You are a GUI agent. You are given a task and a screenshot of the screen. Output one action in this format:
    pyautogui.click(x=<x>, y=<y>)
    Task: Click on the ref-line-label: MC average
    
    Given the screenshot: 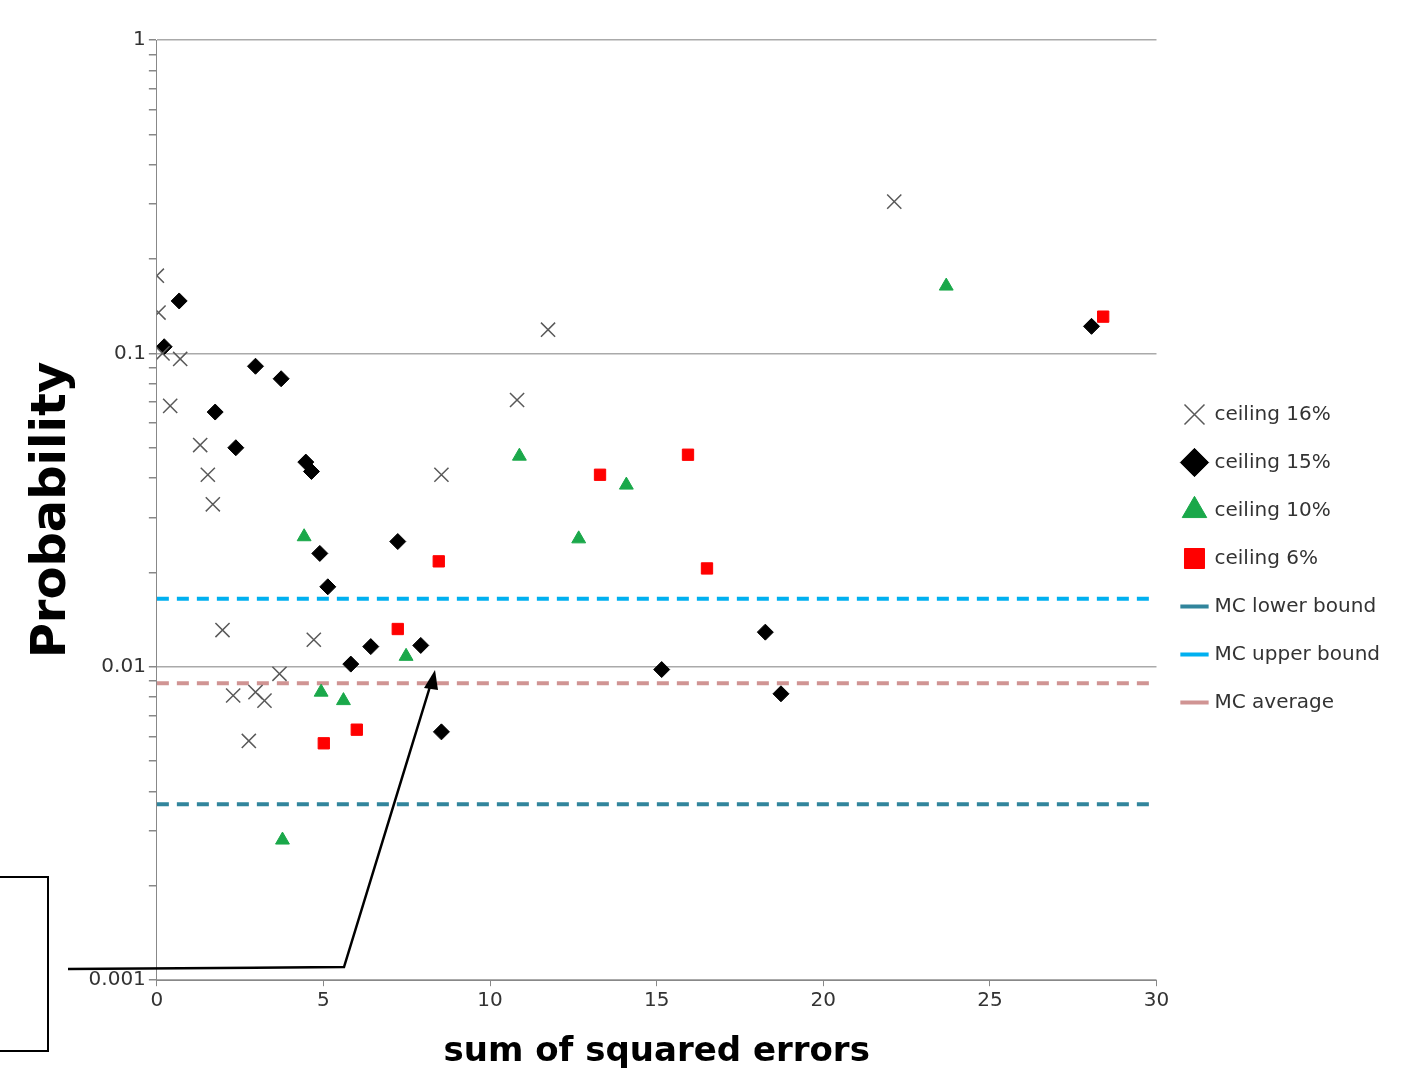 What is the action you would take?
    pyautogui.click(x=1274, y=700)
    